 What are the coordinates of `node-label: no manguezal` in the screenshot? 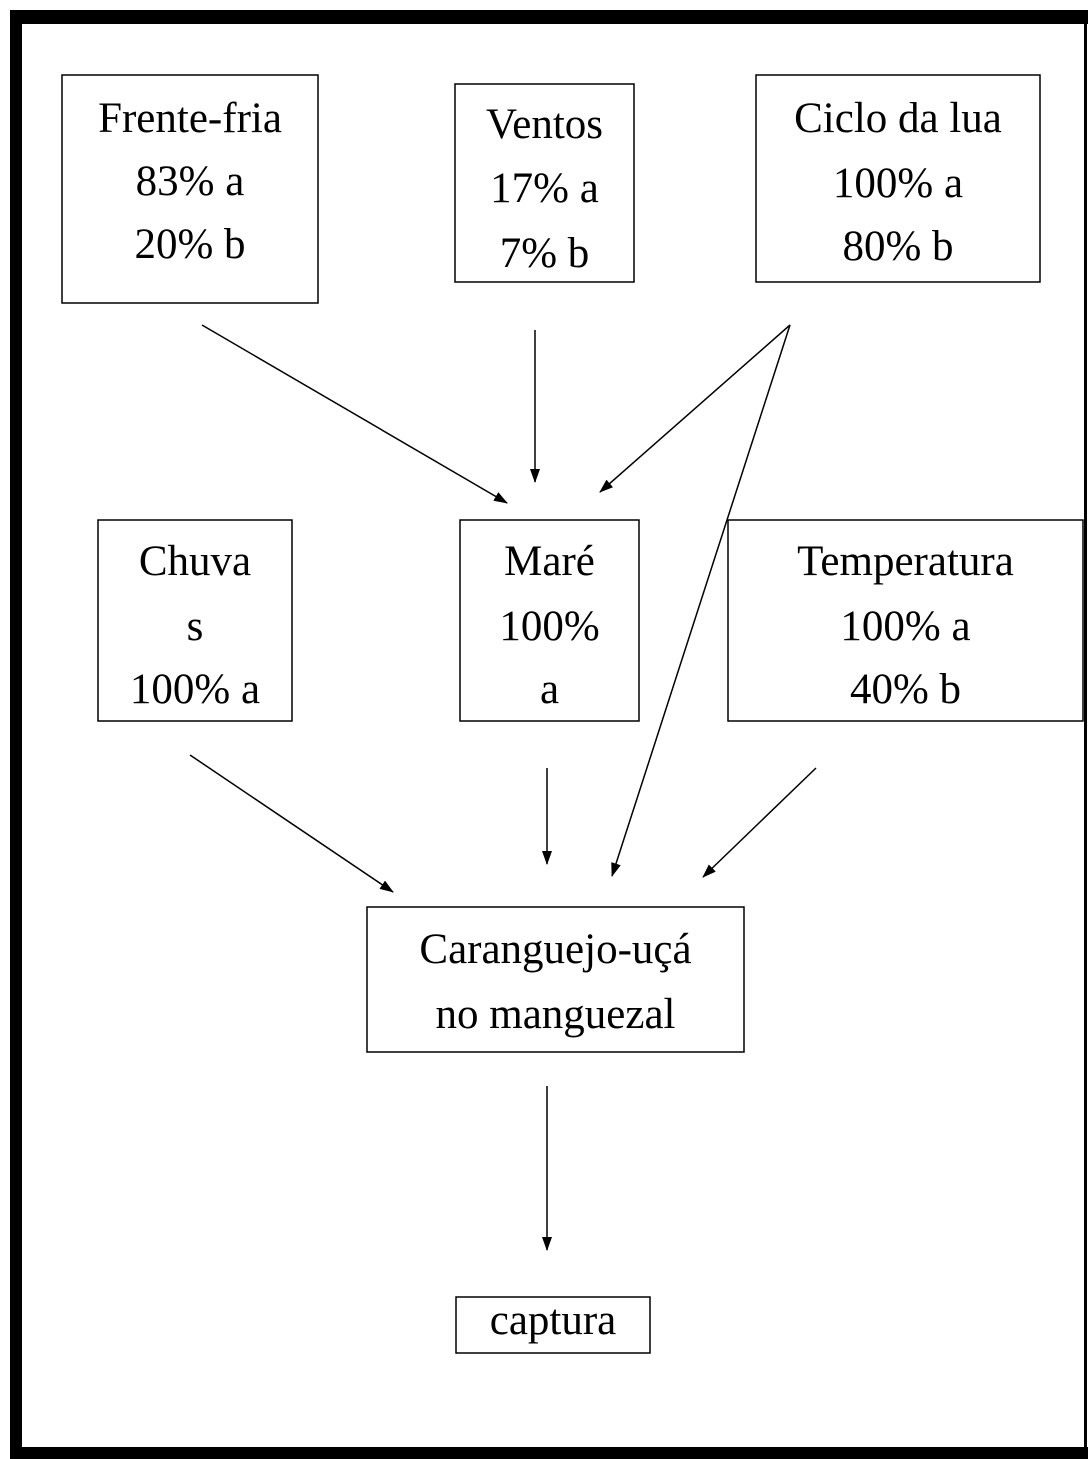 It's located at (556, 1014).